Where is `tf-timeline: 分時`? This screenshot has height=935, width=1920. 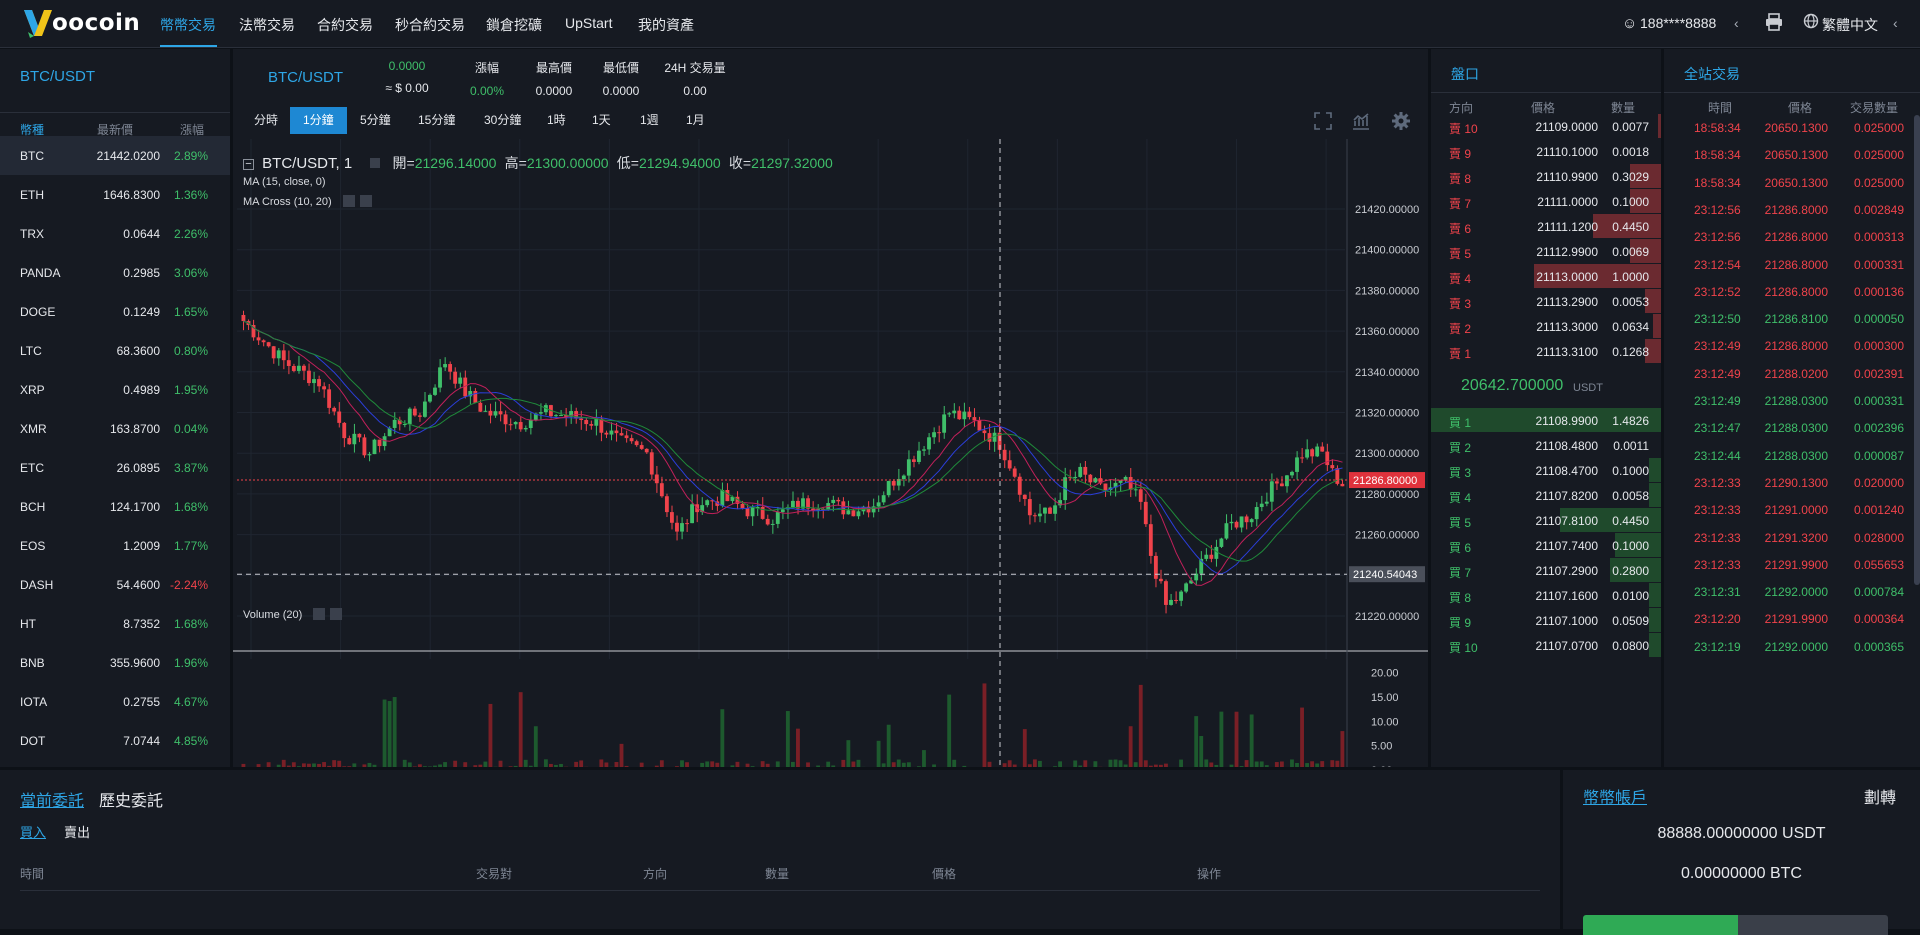 tf-timeline: 分時 is located at coordinates (266, 120).